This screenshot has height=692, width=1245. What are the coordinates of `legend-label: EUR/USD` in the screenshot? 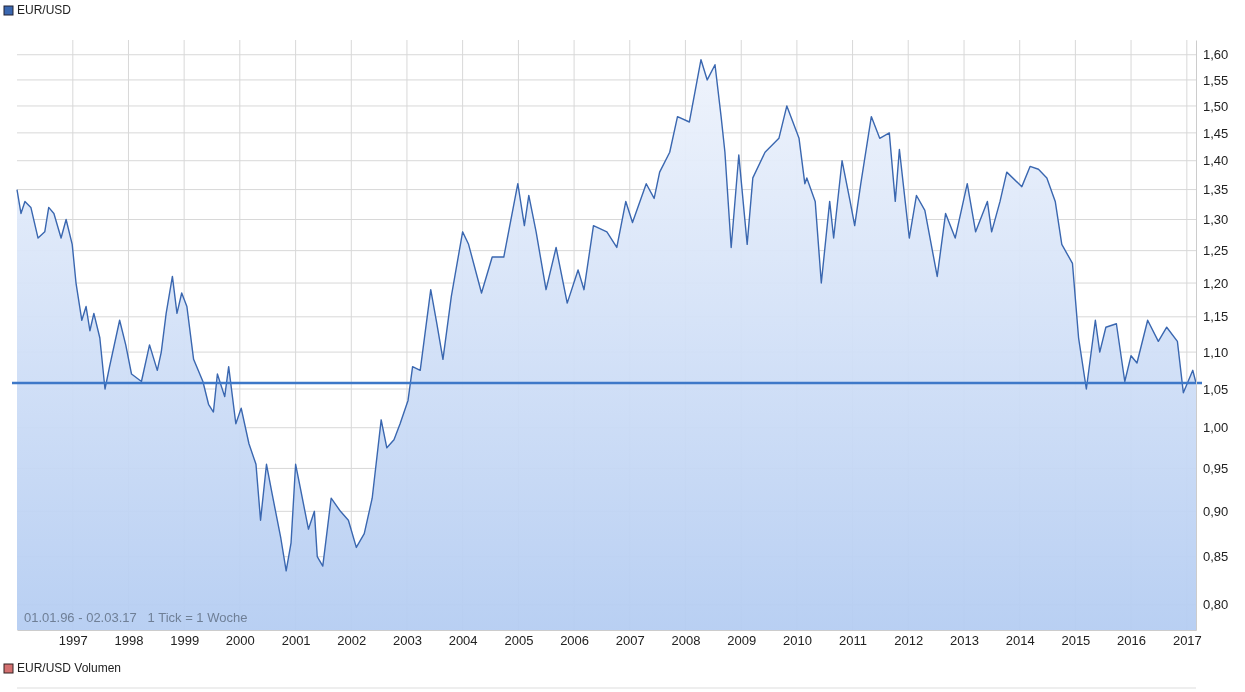 It's located at (44, 10).